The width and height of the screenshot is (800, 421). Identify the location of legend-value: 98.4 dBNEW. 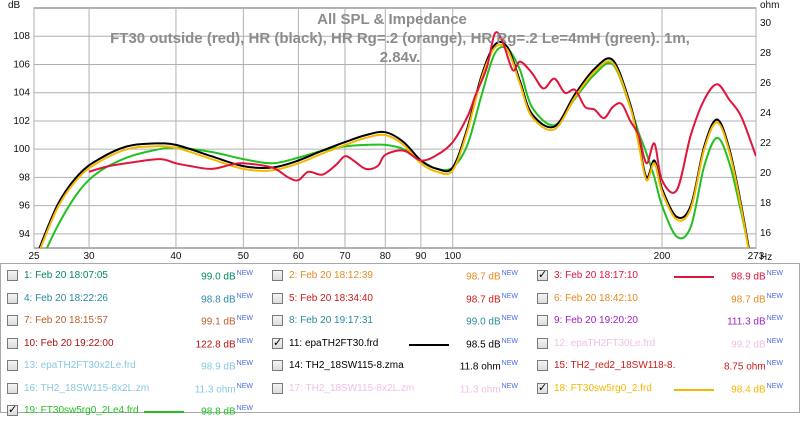
(757, 389).